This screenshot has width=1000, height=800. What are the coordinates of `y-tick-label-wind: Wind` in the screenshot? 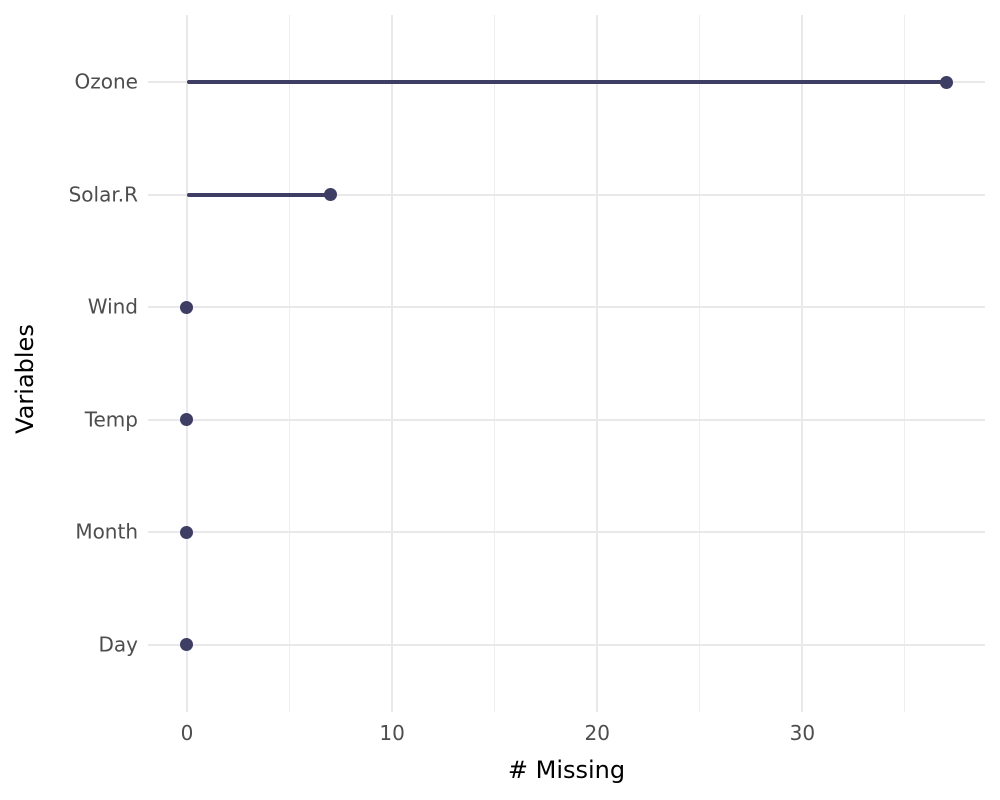 It's located at (112, 306).